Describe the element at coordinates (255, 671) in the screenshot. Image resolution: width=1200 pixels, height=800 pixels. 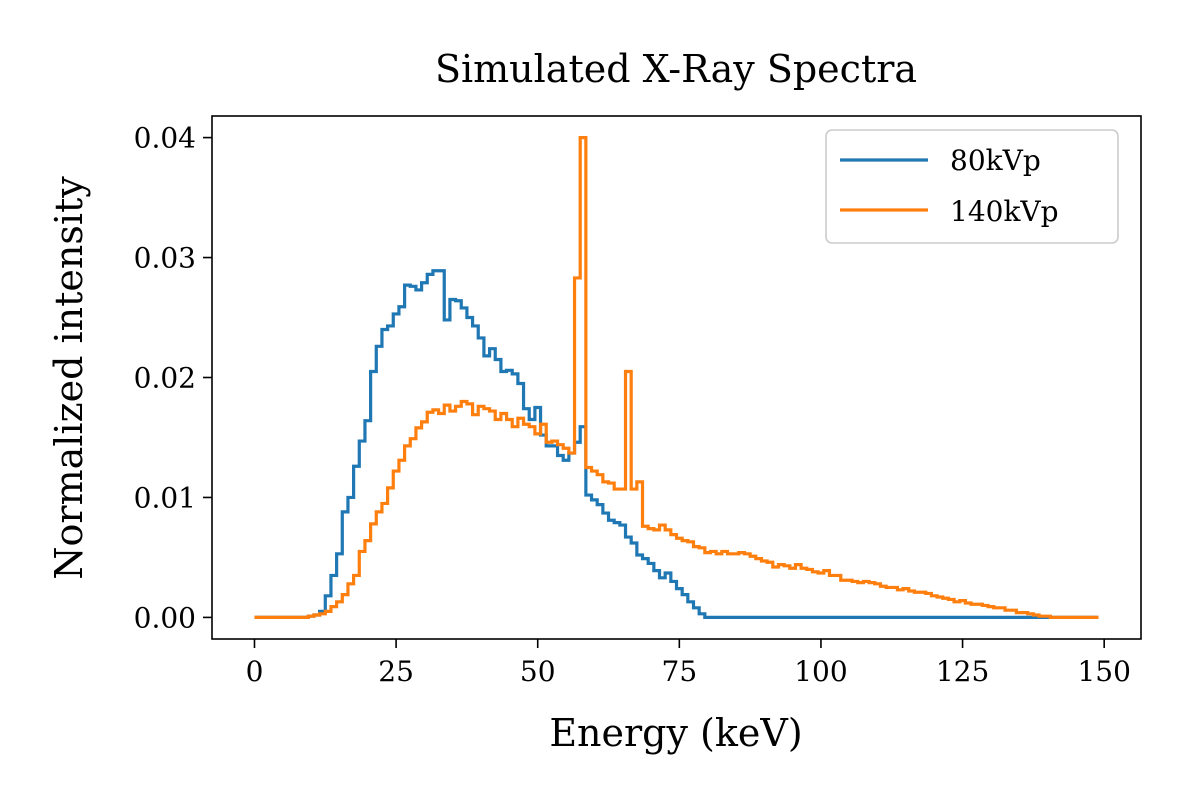
I see `x-tick-label: 0` at that location.